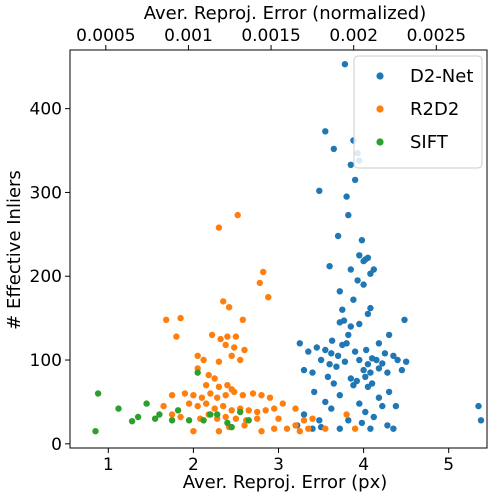 Image resolution: width=500 pixels, height=500 pixels. What do you see at coordinates (46, 277) in the screenshot?
I see `y-tick-label: 200` at bounding box center [46, 277].